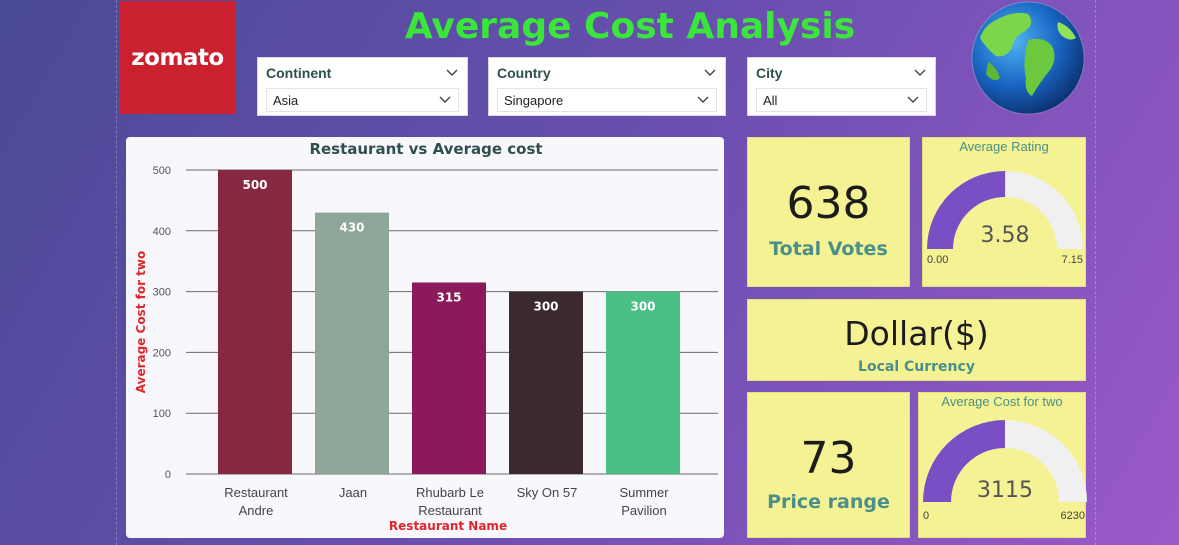 The width and height of the screenshot is (1179, 545). I want to click on local-currency-card: Dollar($) Local Currency, so click(916, 340).